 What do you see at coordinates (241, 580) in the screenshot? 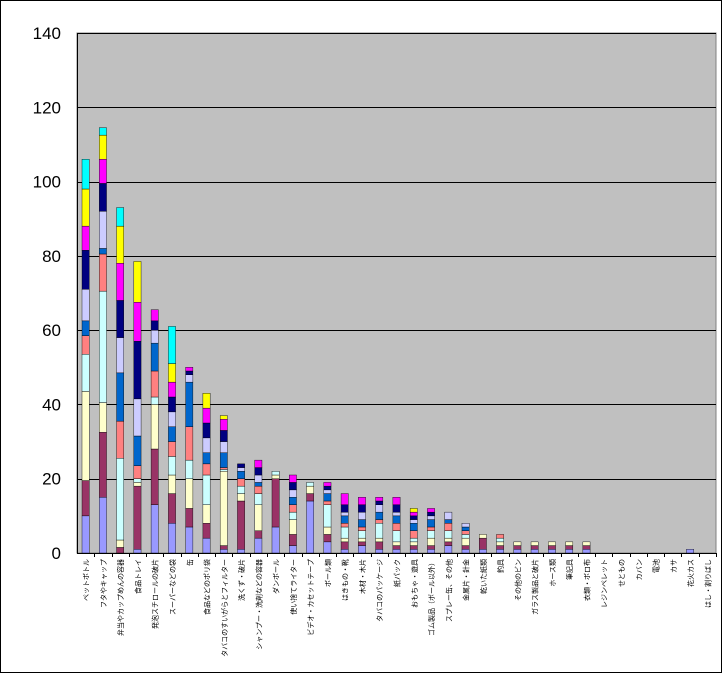
I see `x-tick-label: 洗くず・破片` at bounding box center [241, 580].